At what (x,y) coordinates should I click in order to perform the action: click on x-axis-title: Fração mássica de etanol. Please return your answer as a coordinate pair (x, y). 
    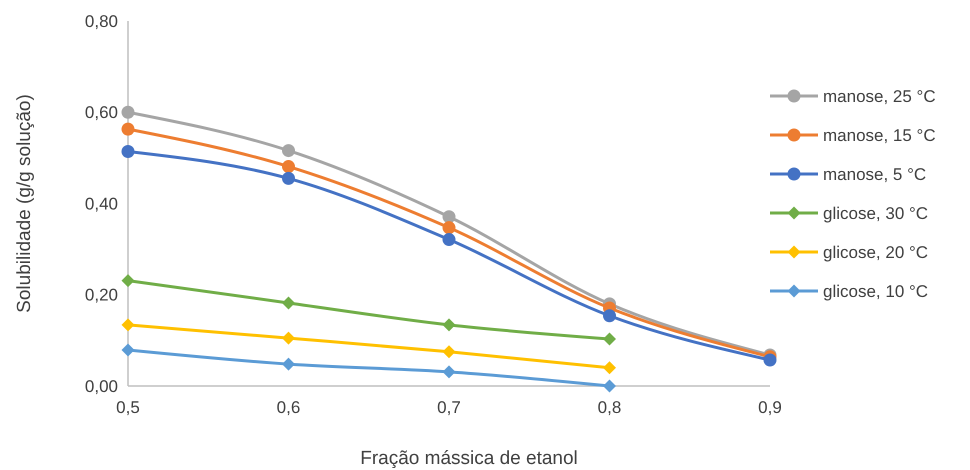
    Looking at the image, I should click on (469, 458).